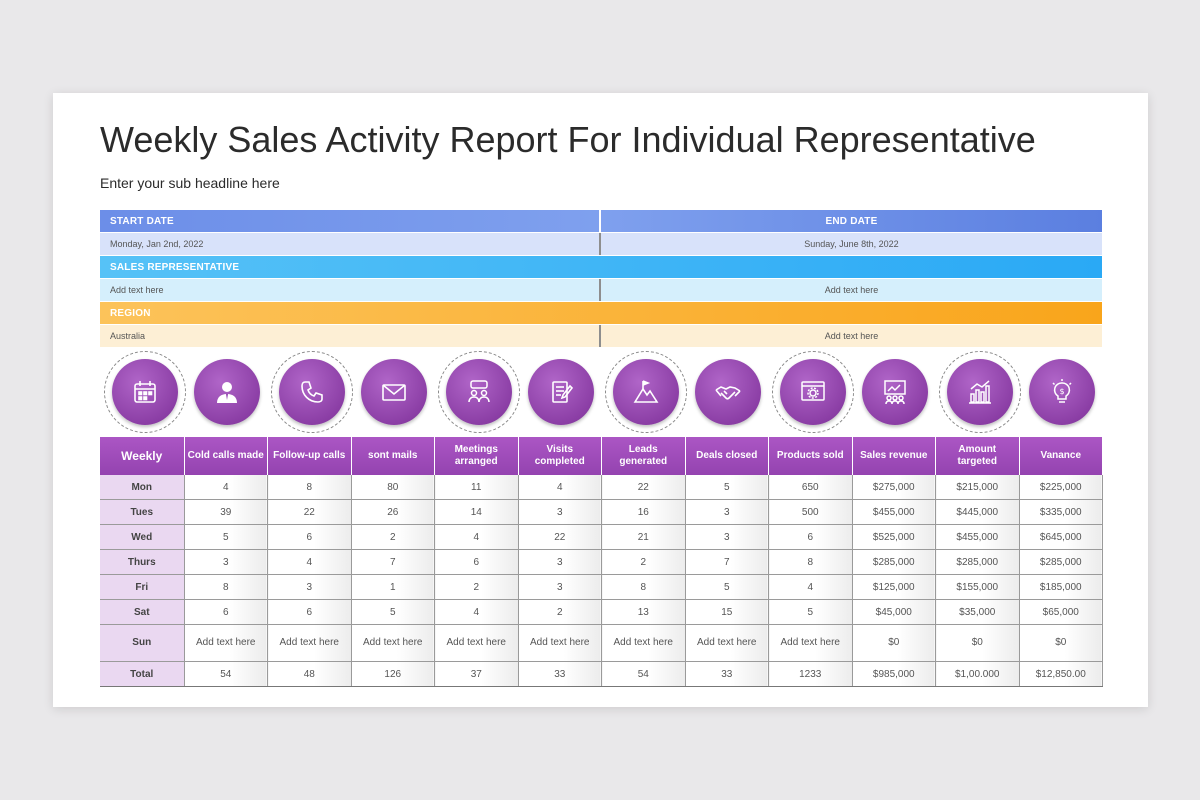 This screenshot has width=1200, height=800. What do you see at coordinates (894, 487) in the screenshot?
I see `table-cell: $275,000` at bounding box center [894, 487].